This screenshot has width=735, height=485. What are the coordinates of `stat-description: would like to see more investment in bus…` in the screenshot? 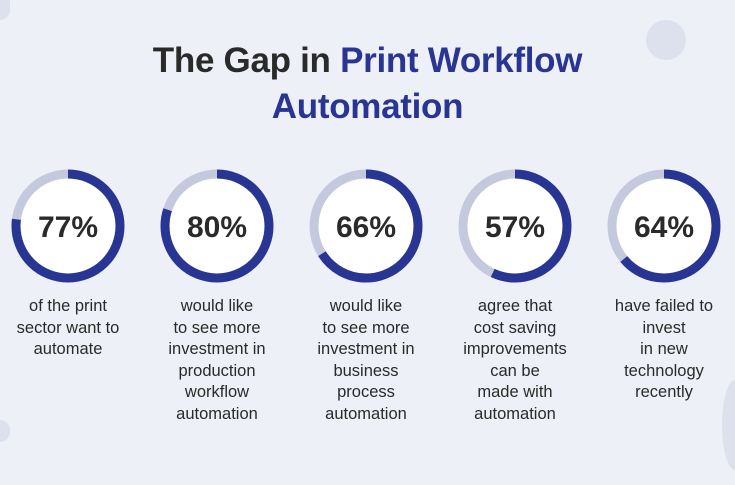 It's located at (366, 360).